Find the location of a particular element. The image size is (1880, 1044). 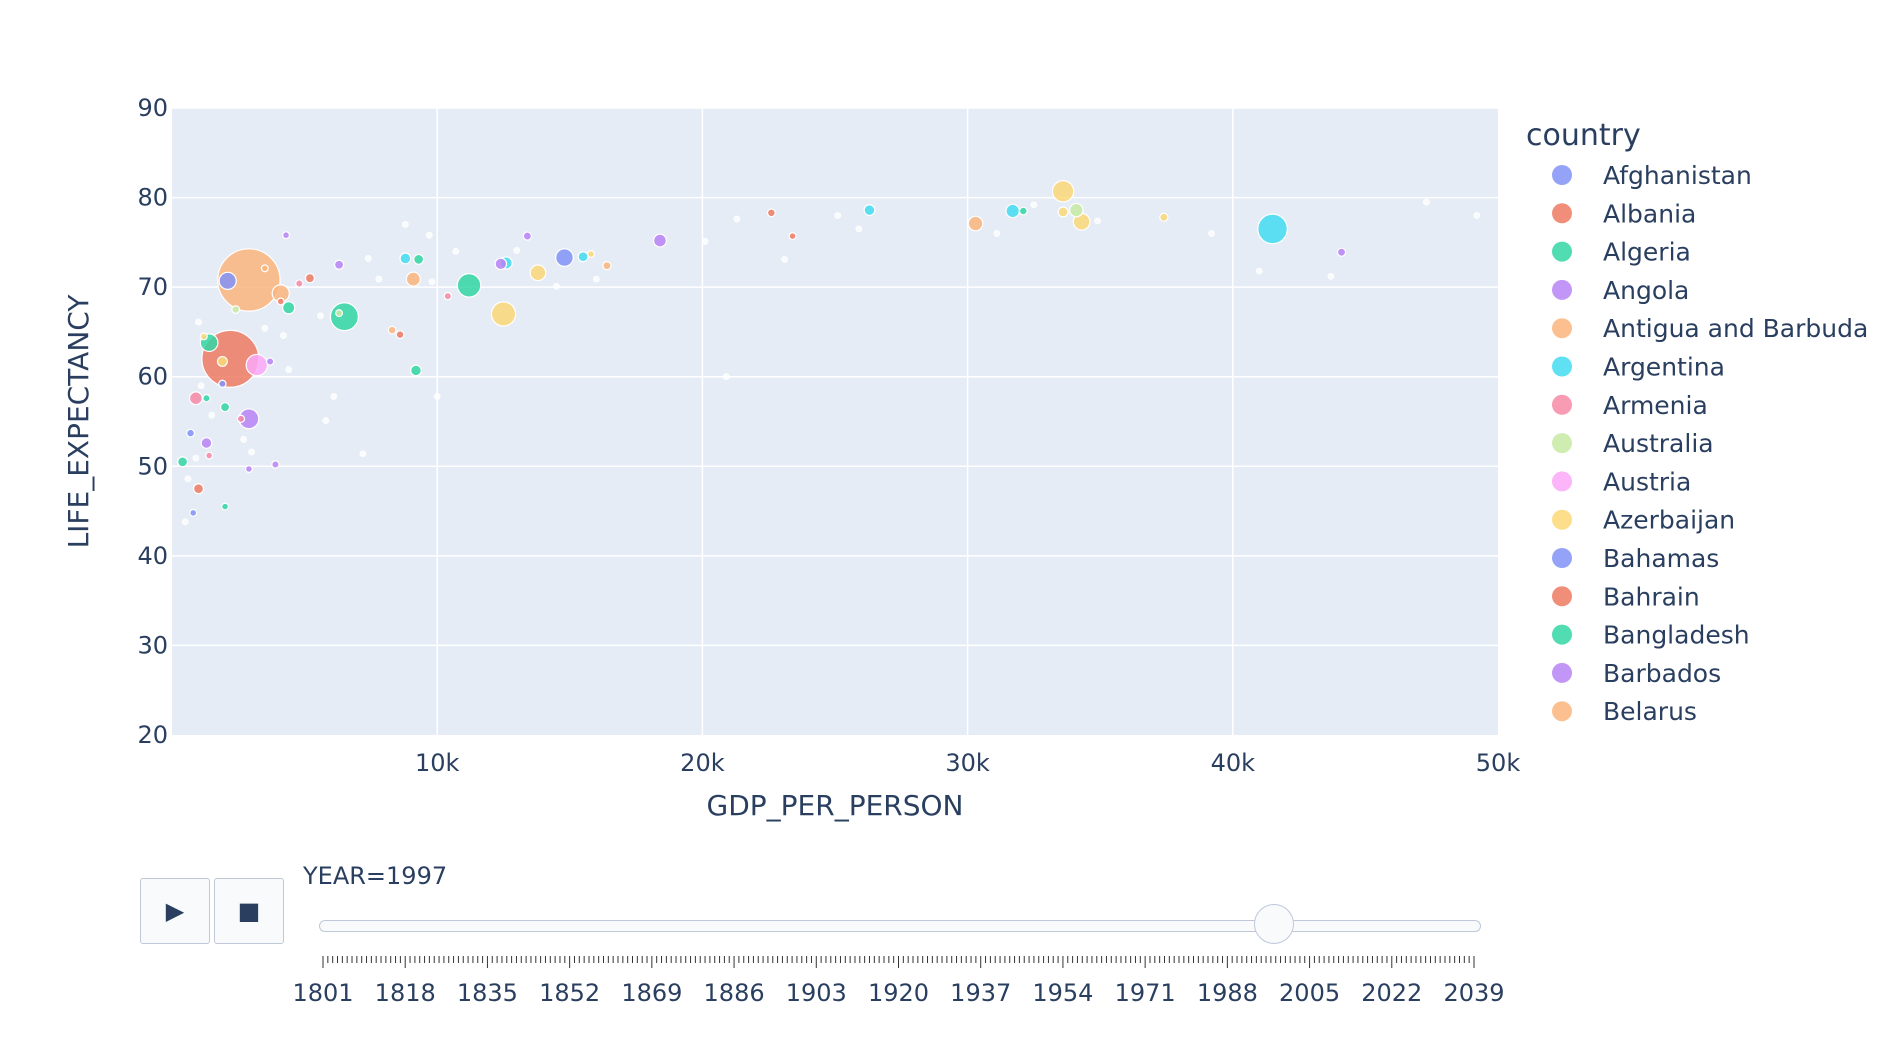

legend-item: Armenia is located at coordinates (1630, 405).